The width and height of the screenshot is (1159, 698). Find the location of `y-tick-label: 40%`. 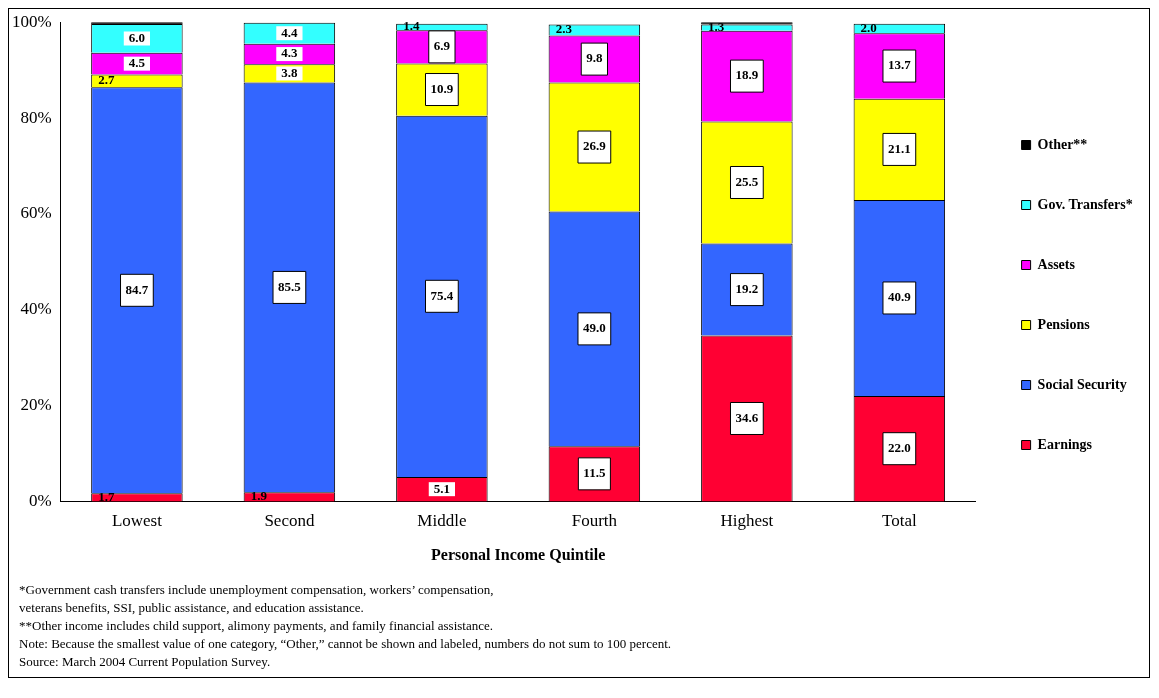

y-tick-label: 40% is located at coordinates (36, 309).